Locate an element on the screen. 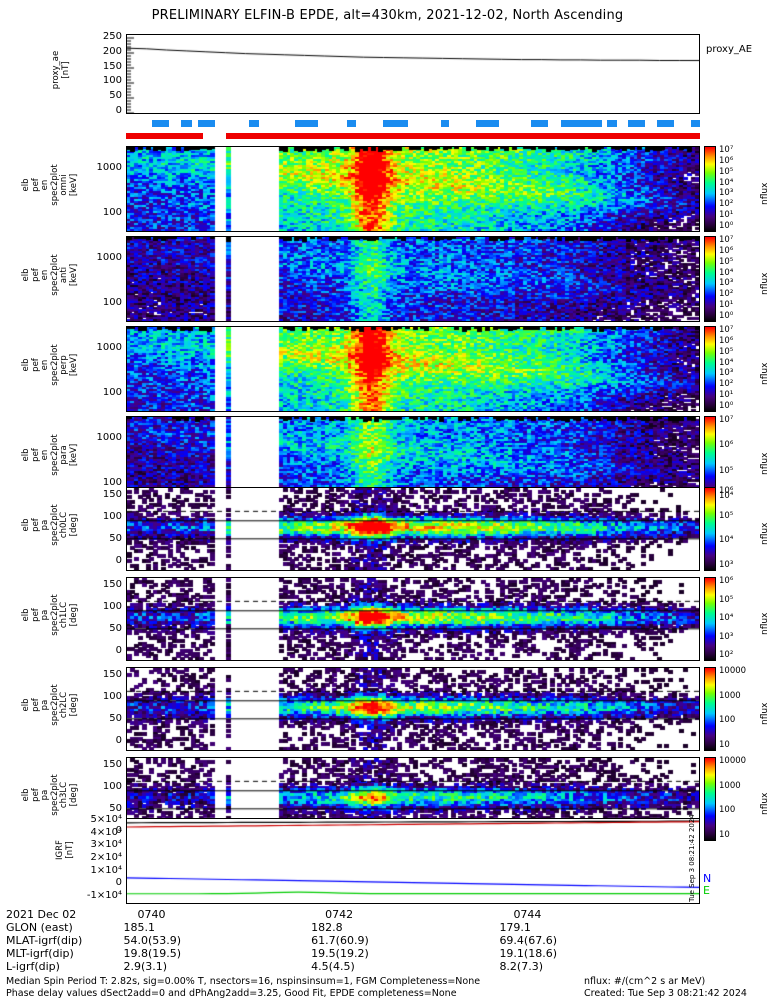  panel-ylabel-ch2LC: elb pef pa spec2plot ch2LC [deg] is located at coordinates (50, 705).